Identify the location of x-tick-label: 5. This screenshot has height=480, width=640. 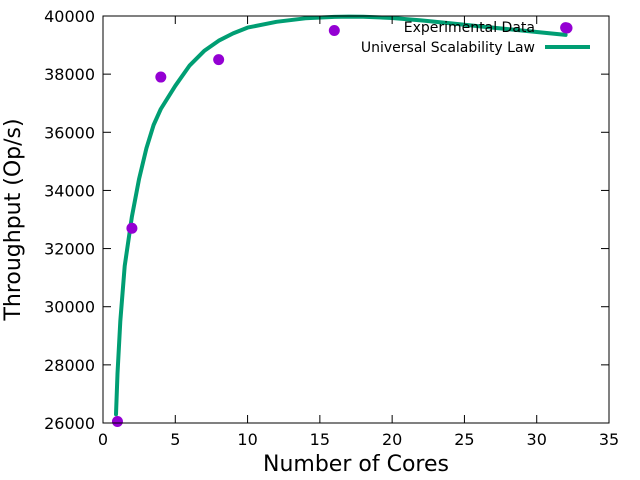
(175, 439).